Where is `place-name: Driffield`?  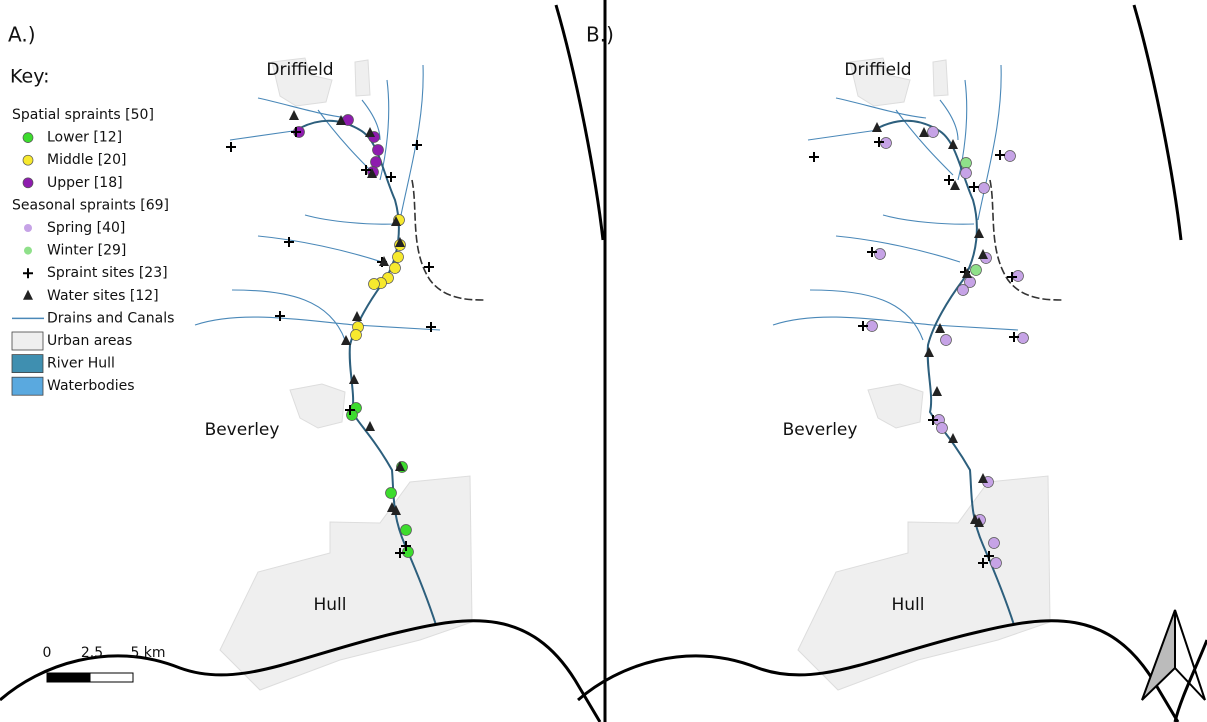 place-name: Driffield is located at coordinates (299, 70).